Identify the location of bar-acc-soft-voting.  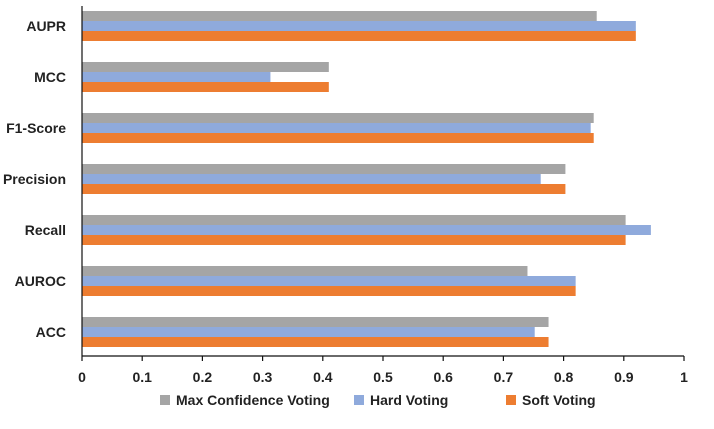
(315, 342).